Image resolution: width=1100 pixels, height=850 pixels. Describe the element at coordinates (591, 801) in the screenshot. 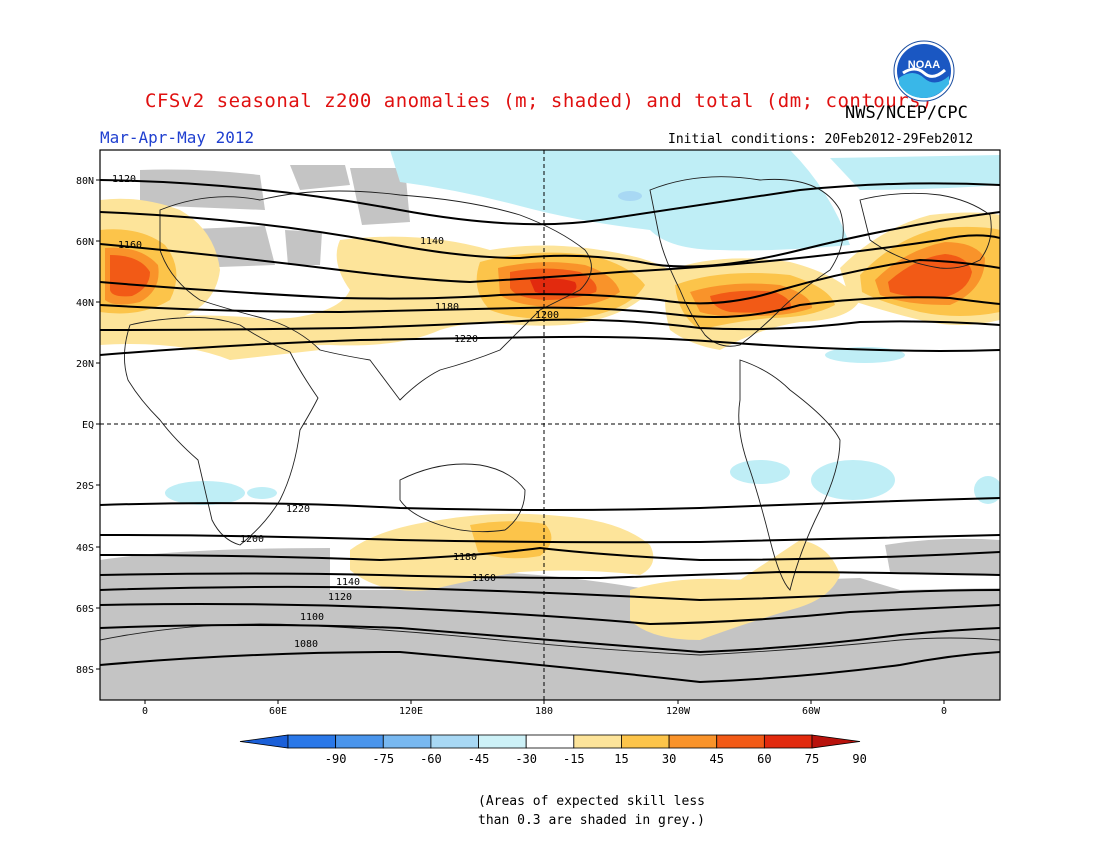

I see `footnote-line-1: (Areas of expected skill less` at that location.